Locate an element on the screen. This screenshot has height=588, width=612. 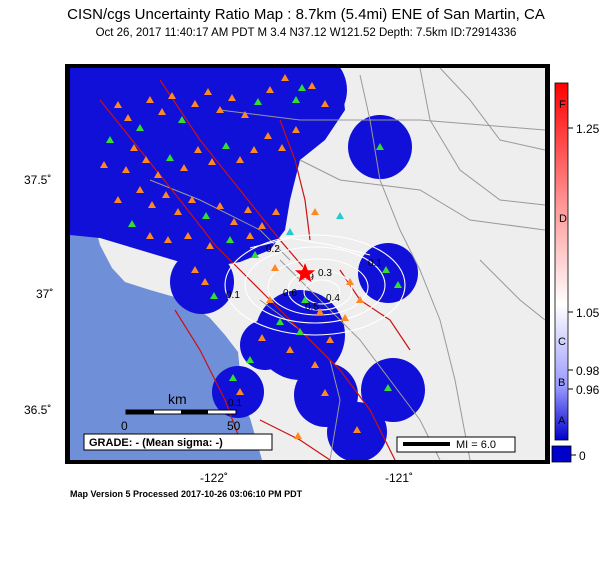
grade-letter: A is located at coordinates (562, 421).